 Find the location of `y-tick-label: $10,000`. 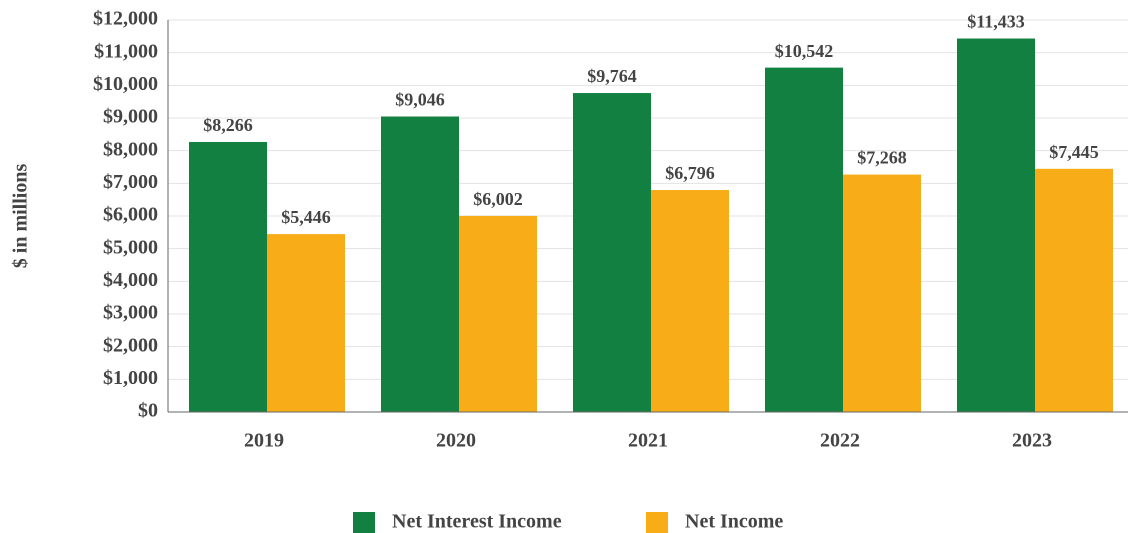

y-tick-label: $10,000 is located at coordinates (125, 84).